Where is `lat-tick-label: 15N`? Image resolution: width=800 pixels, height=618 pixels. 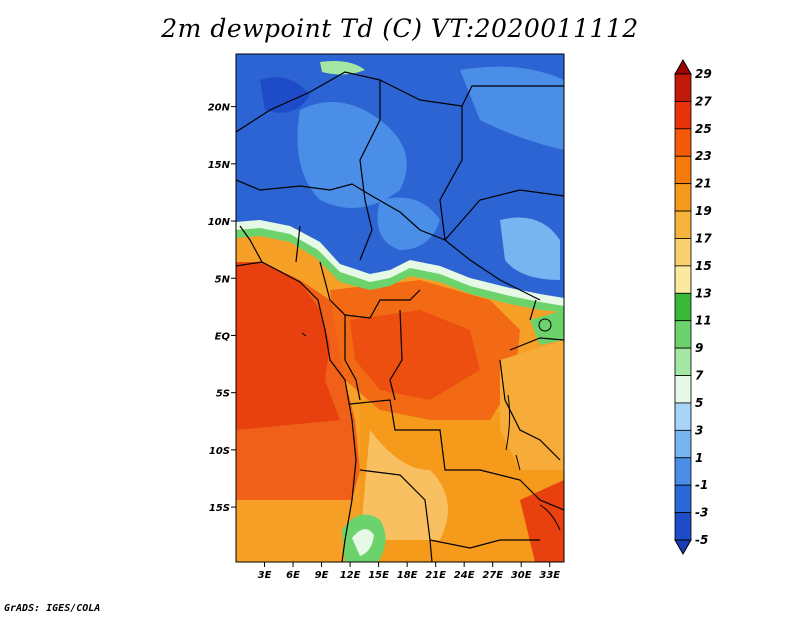
lat-tick-label: 15N is located at coordinates (219, 165).